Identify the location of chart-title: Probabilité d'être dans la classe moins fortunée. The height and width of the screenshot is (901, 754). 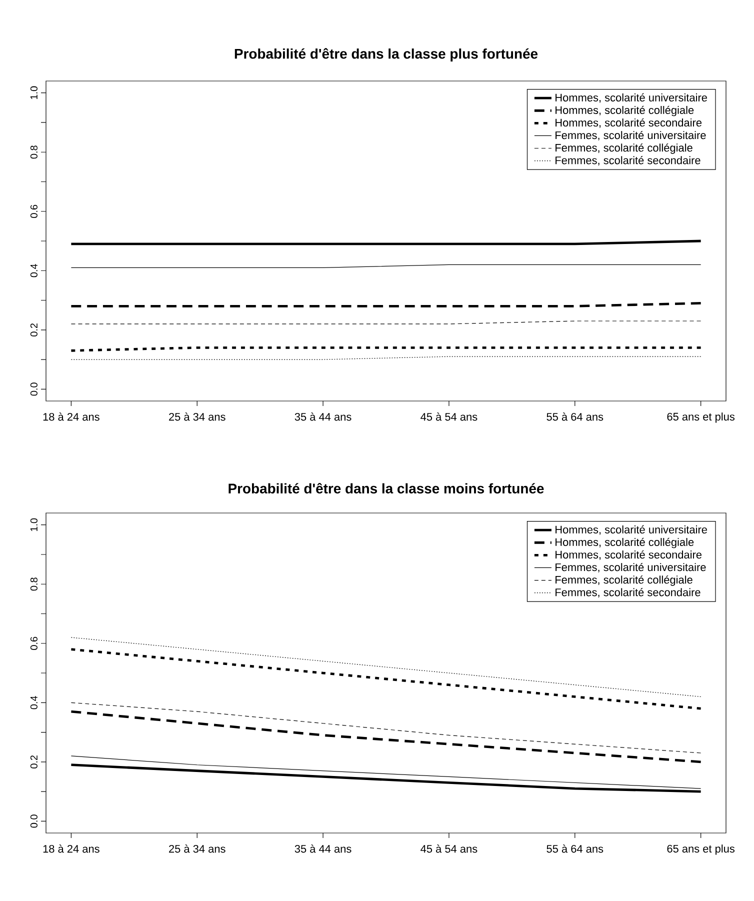
(386, 488).